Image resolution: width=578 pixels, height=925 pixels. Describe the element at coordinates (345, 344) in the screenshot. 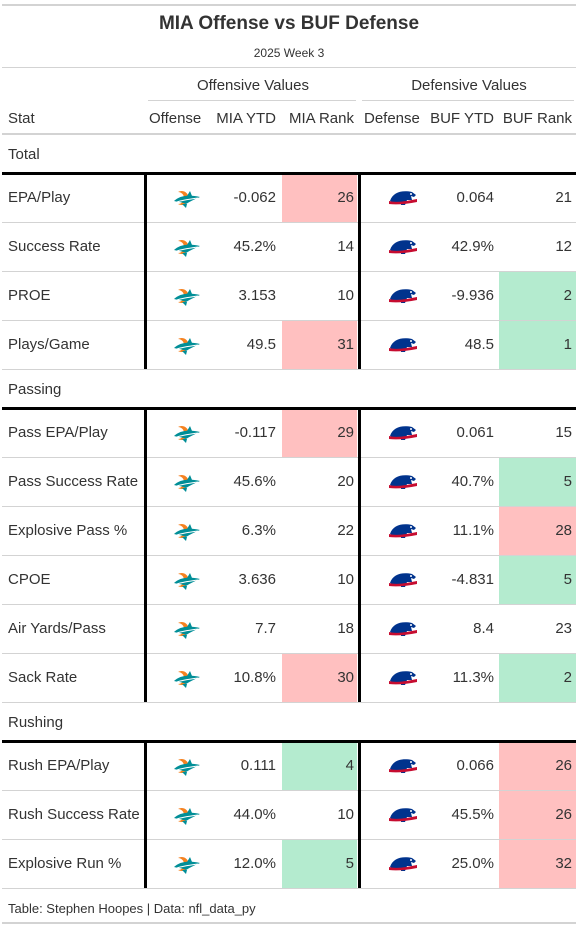

I see `off-rank-value: 31` at that location.